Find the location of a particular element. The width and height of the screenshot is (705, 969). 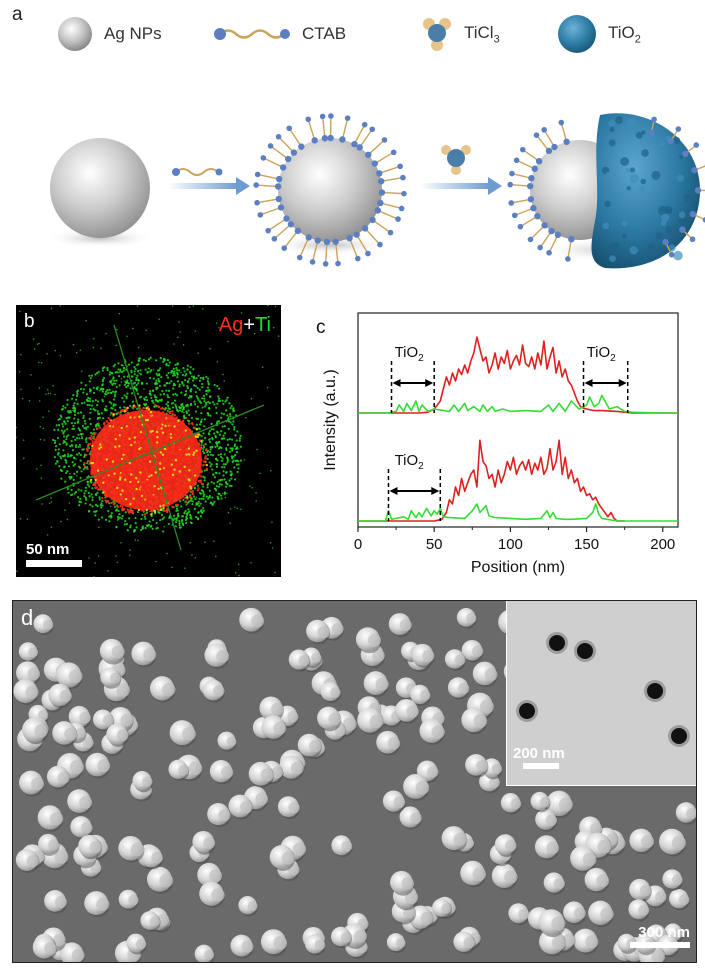

legend-ctab-label: CTAB is located at coordinates (324, 33).